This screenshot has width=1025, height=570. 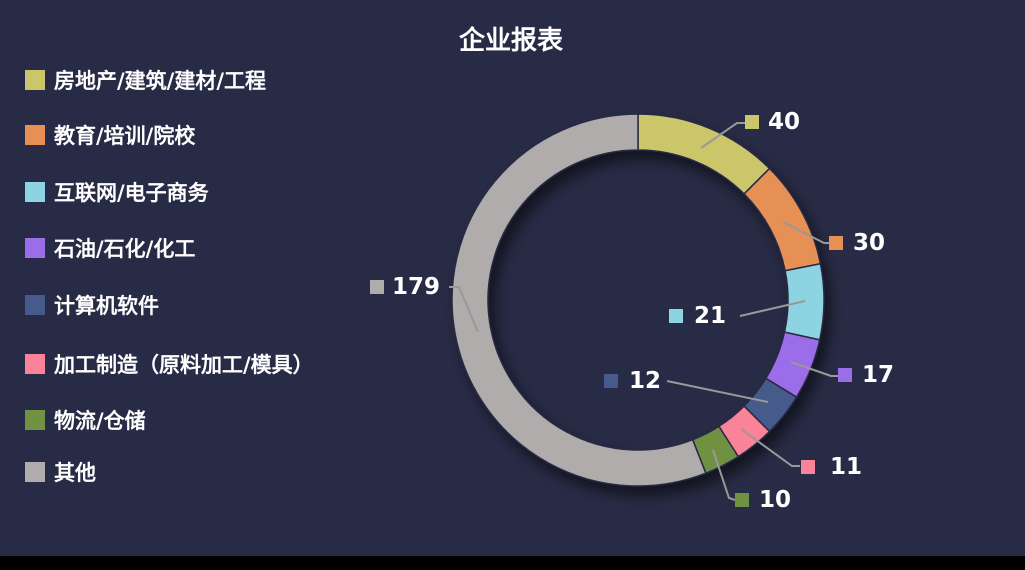 What do you see at coordinates (878, 375) in the screenshot?
I see `label-value: 17` at bounding box center [878, 375].